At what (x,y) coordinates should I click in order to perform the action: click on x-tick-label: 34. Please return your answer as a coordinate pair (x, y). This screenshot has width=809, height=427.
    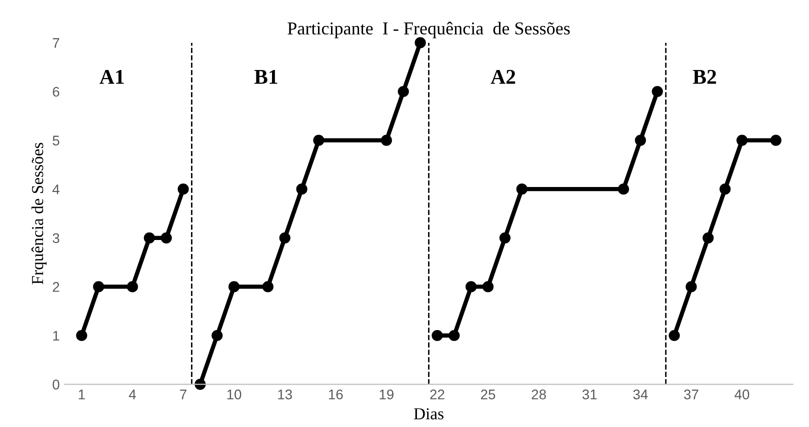
    Looking at the image, I should click on (640, 395).